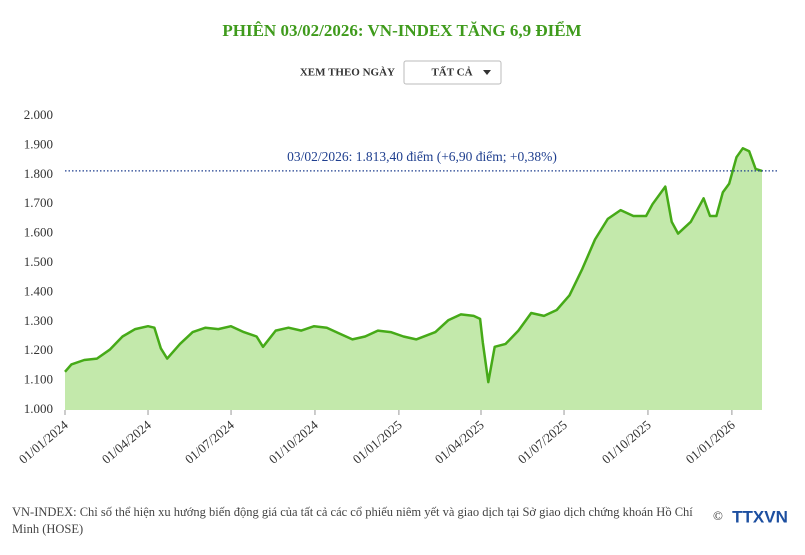 Image resolution: width=805 pixels, height=555 pixels. I want to click on dropdown, so click(452, 72).